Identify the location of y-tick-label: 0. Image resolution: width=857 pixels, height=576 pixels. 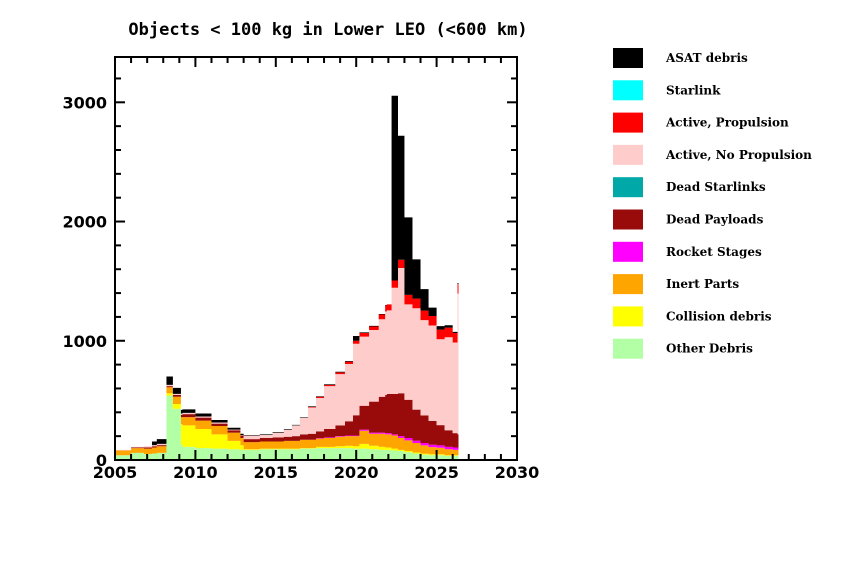
(101, 460).